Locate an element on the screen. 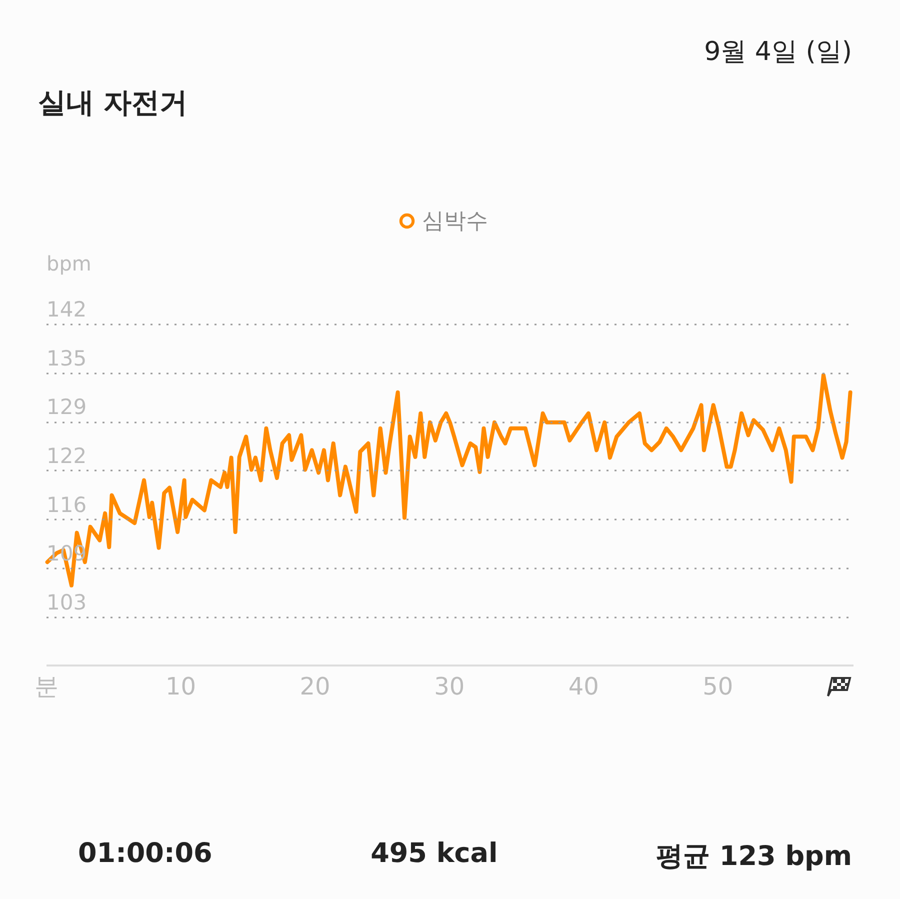 This screenshot has width=900, height=899. y-tick-label: 129 is located at coordinates (66, 407).